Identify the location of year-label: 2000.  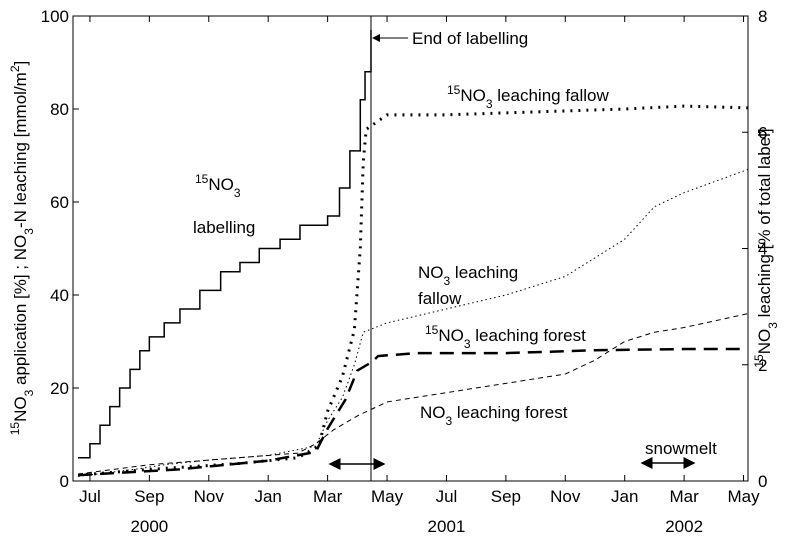
(149, 526).